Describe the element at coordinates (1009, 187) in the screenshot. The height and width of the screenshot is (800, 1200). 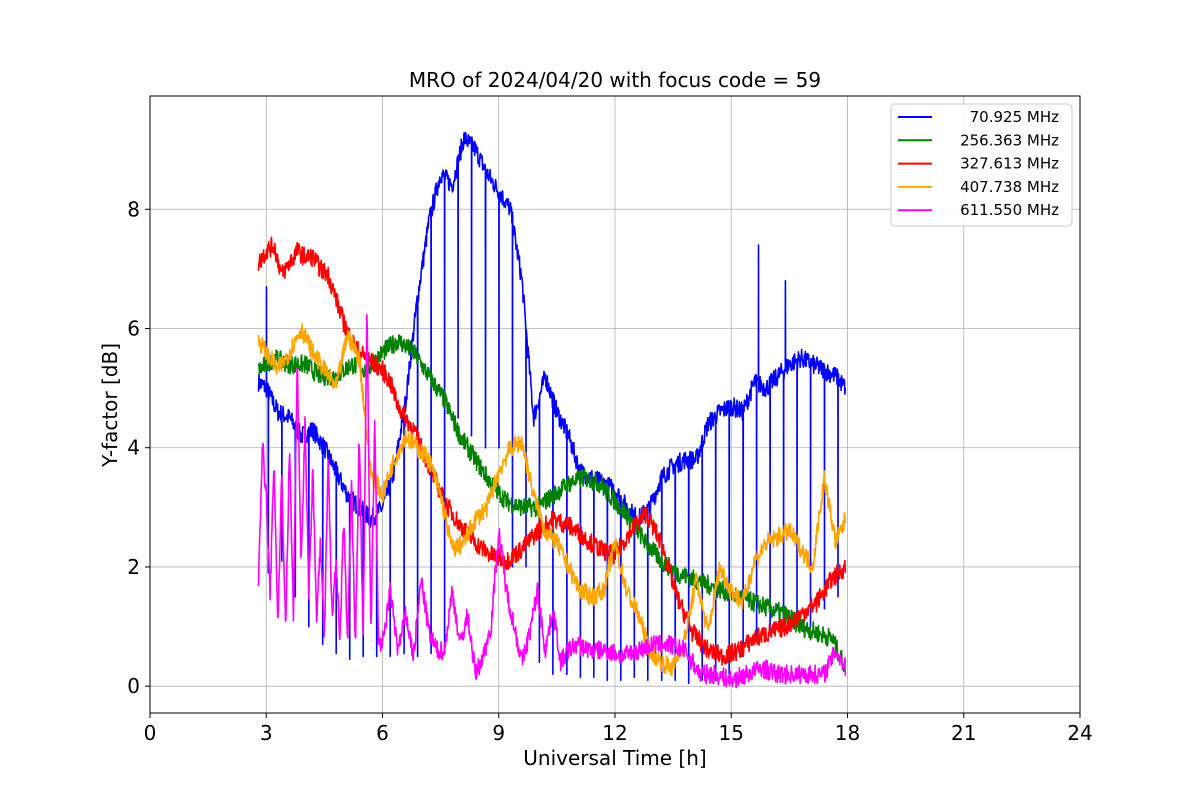
I see `legend-label: 407.738 MHz` at that location.